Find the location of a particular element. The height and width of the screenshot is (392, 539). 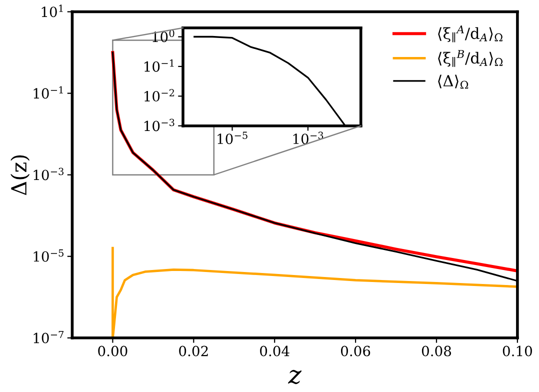

legend-label: ⟨ξ$_{∥}$$^{B}$/d$_{A}$⟩$_{Ω}$ is located at coordinates (470, 58).